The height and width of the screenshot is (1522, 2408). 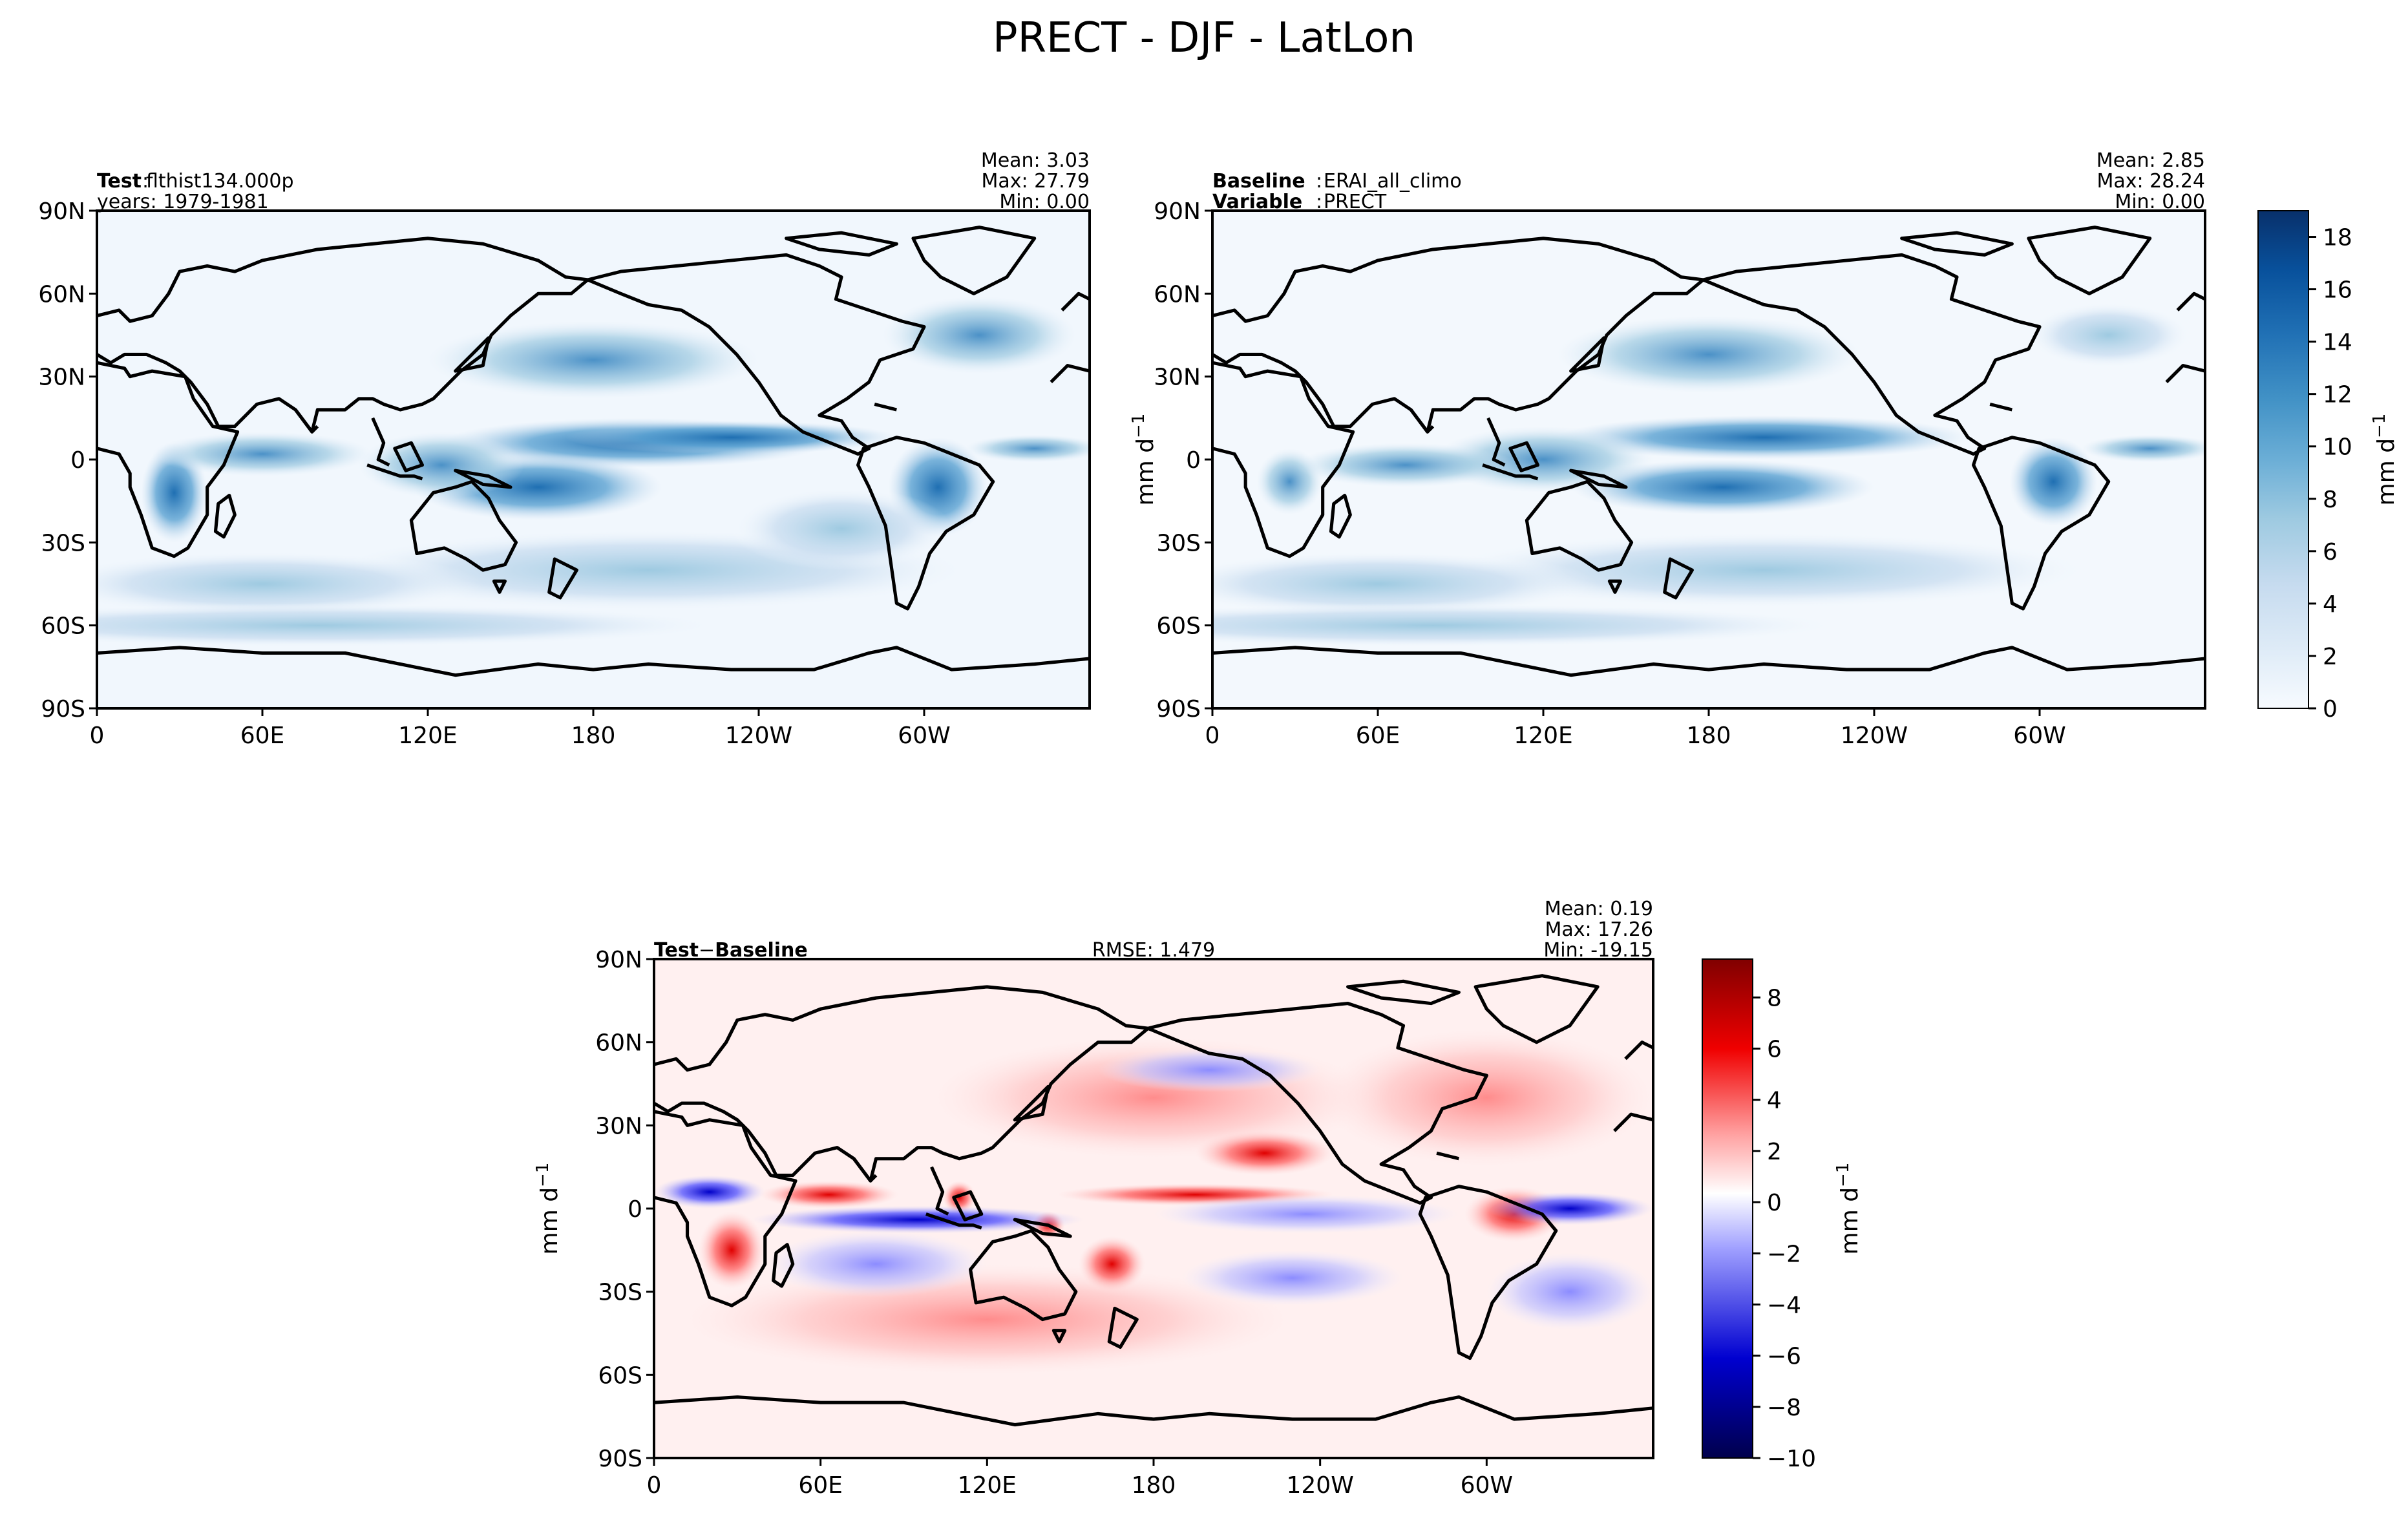 I want to click on figure-title: PRECT - DJF - LatLon, so click(x=1204, y=38).